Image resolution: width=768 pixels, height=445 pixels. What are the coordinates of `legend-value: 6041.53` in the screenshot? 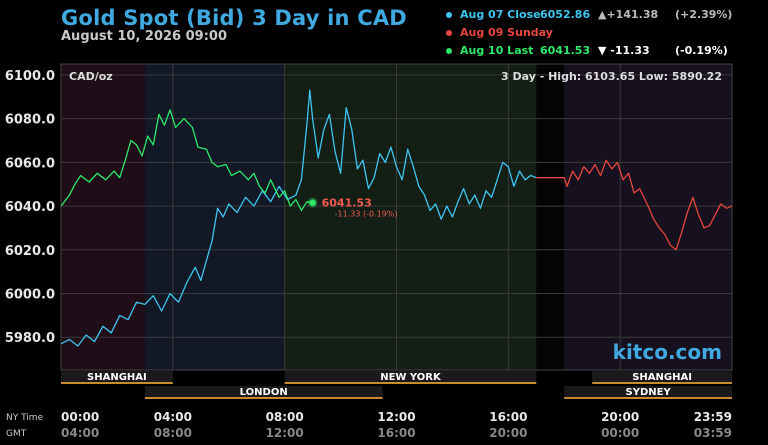 It's located at (565, 50).